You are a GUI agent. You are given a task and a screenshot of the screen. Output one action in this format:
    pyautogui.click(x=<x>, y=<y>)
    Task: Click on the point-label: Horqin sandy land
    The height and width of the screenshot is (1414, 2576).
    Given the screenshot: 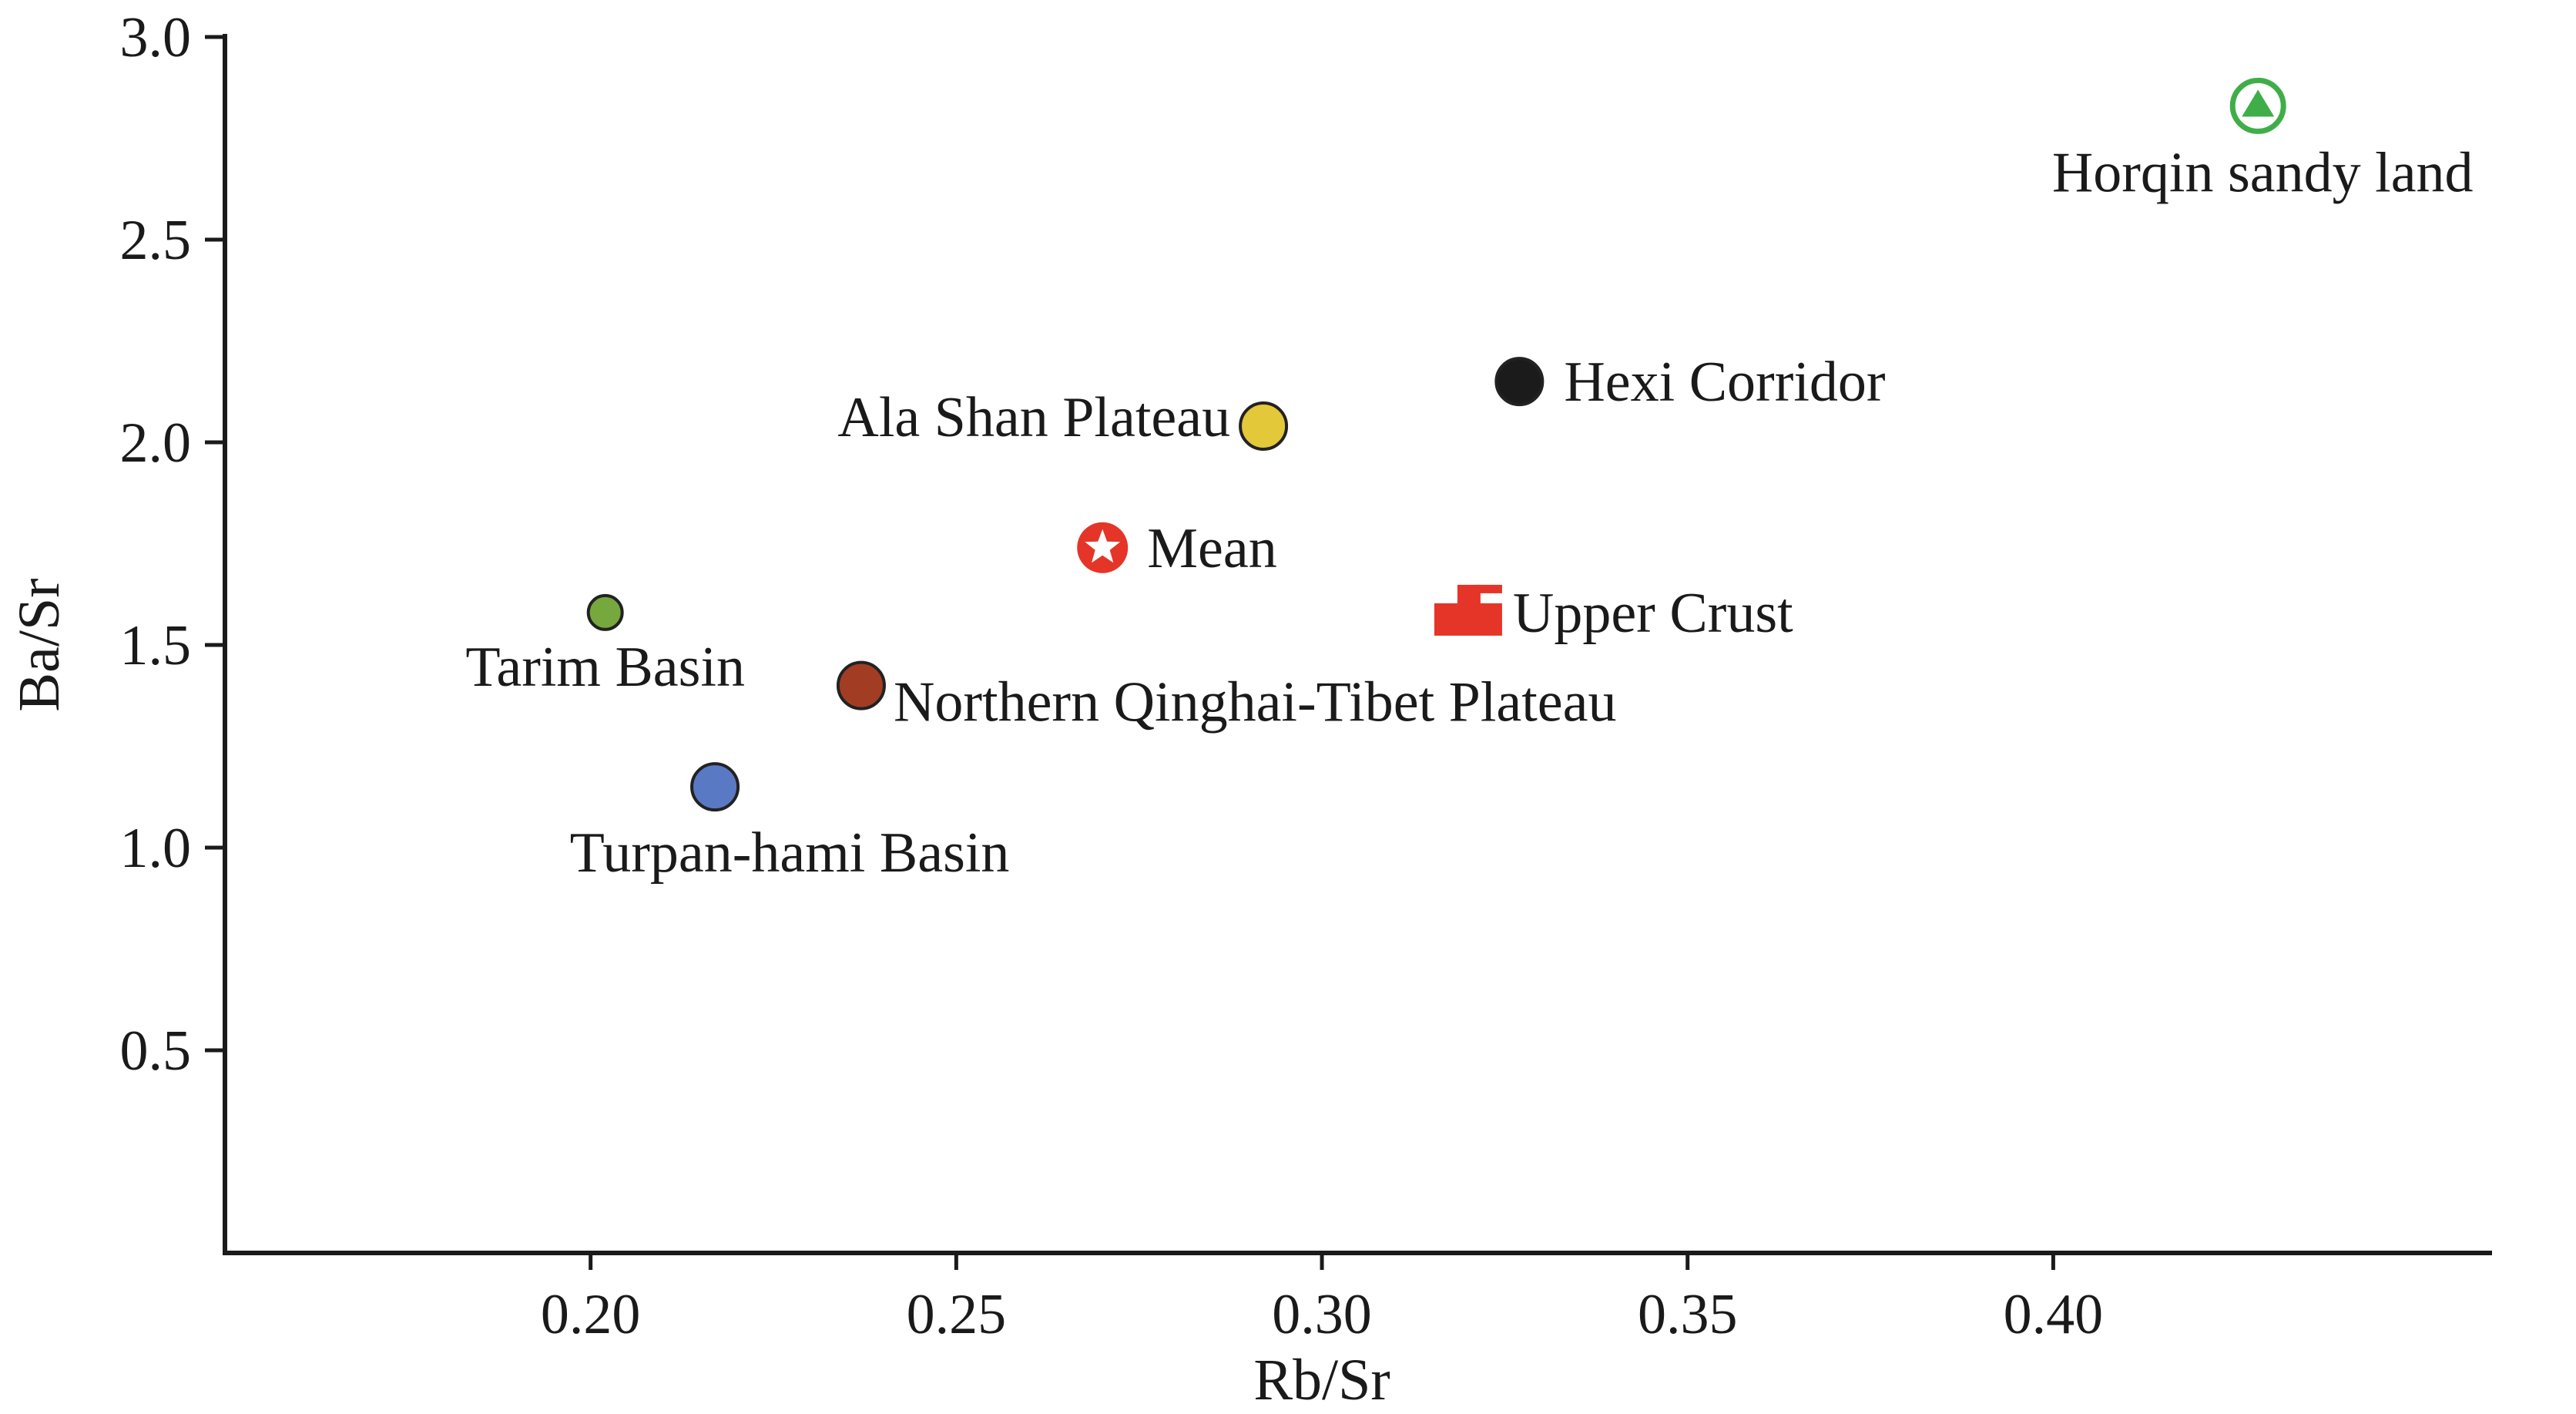 What is the action you would take?
    pyautogui.click(x=2263, y=173)
    